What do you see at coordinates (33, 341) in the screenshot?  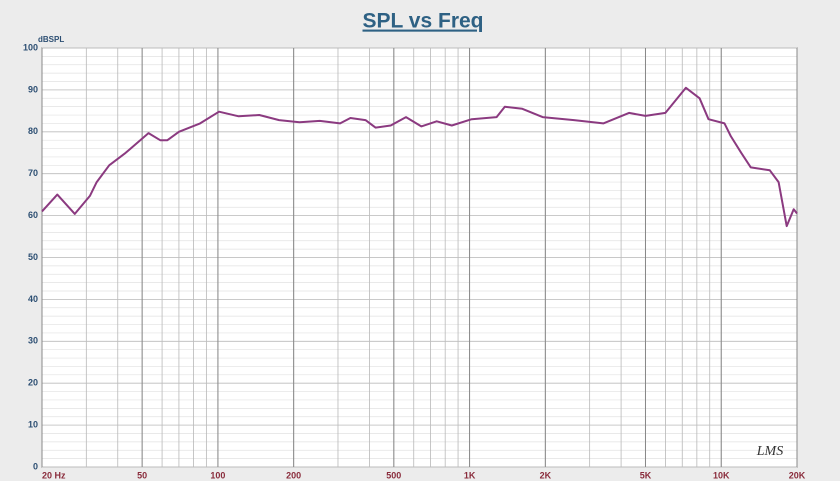 I see `y-tick-label: 30` at bounding box center [33, 341].